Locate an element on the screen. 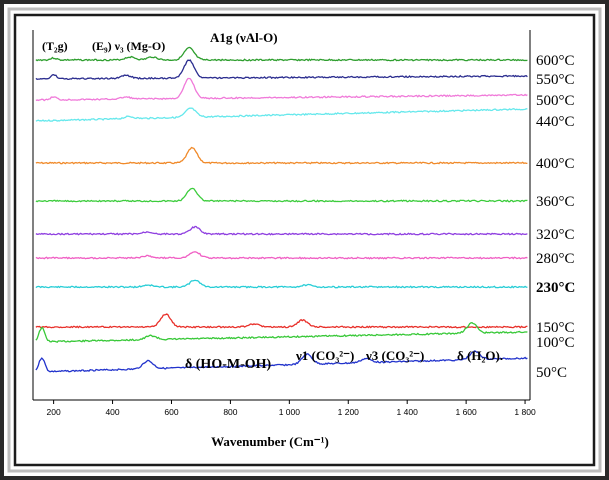 Image resolution: width=609 pixels, height=480 pixels. peak-annotation: ν1 (CO₃²⁻) is located at coordinates (324, 355).